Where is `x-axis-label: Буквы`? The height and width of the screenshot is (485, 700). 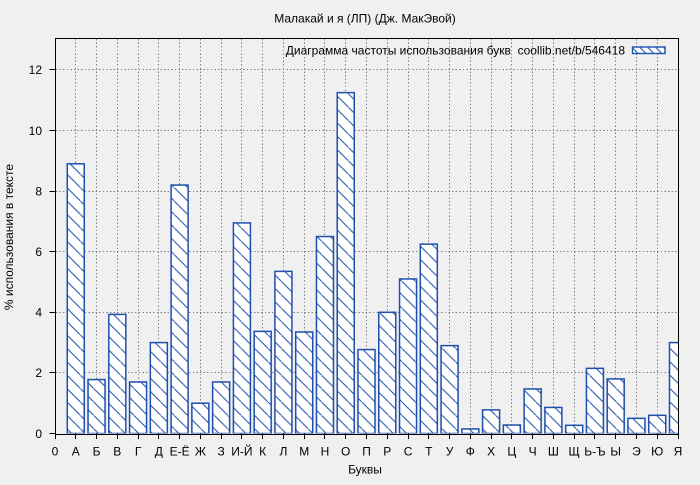 x-axis-label: Буквы is located at coordinates (365, 470).